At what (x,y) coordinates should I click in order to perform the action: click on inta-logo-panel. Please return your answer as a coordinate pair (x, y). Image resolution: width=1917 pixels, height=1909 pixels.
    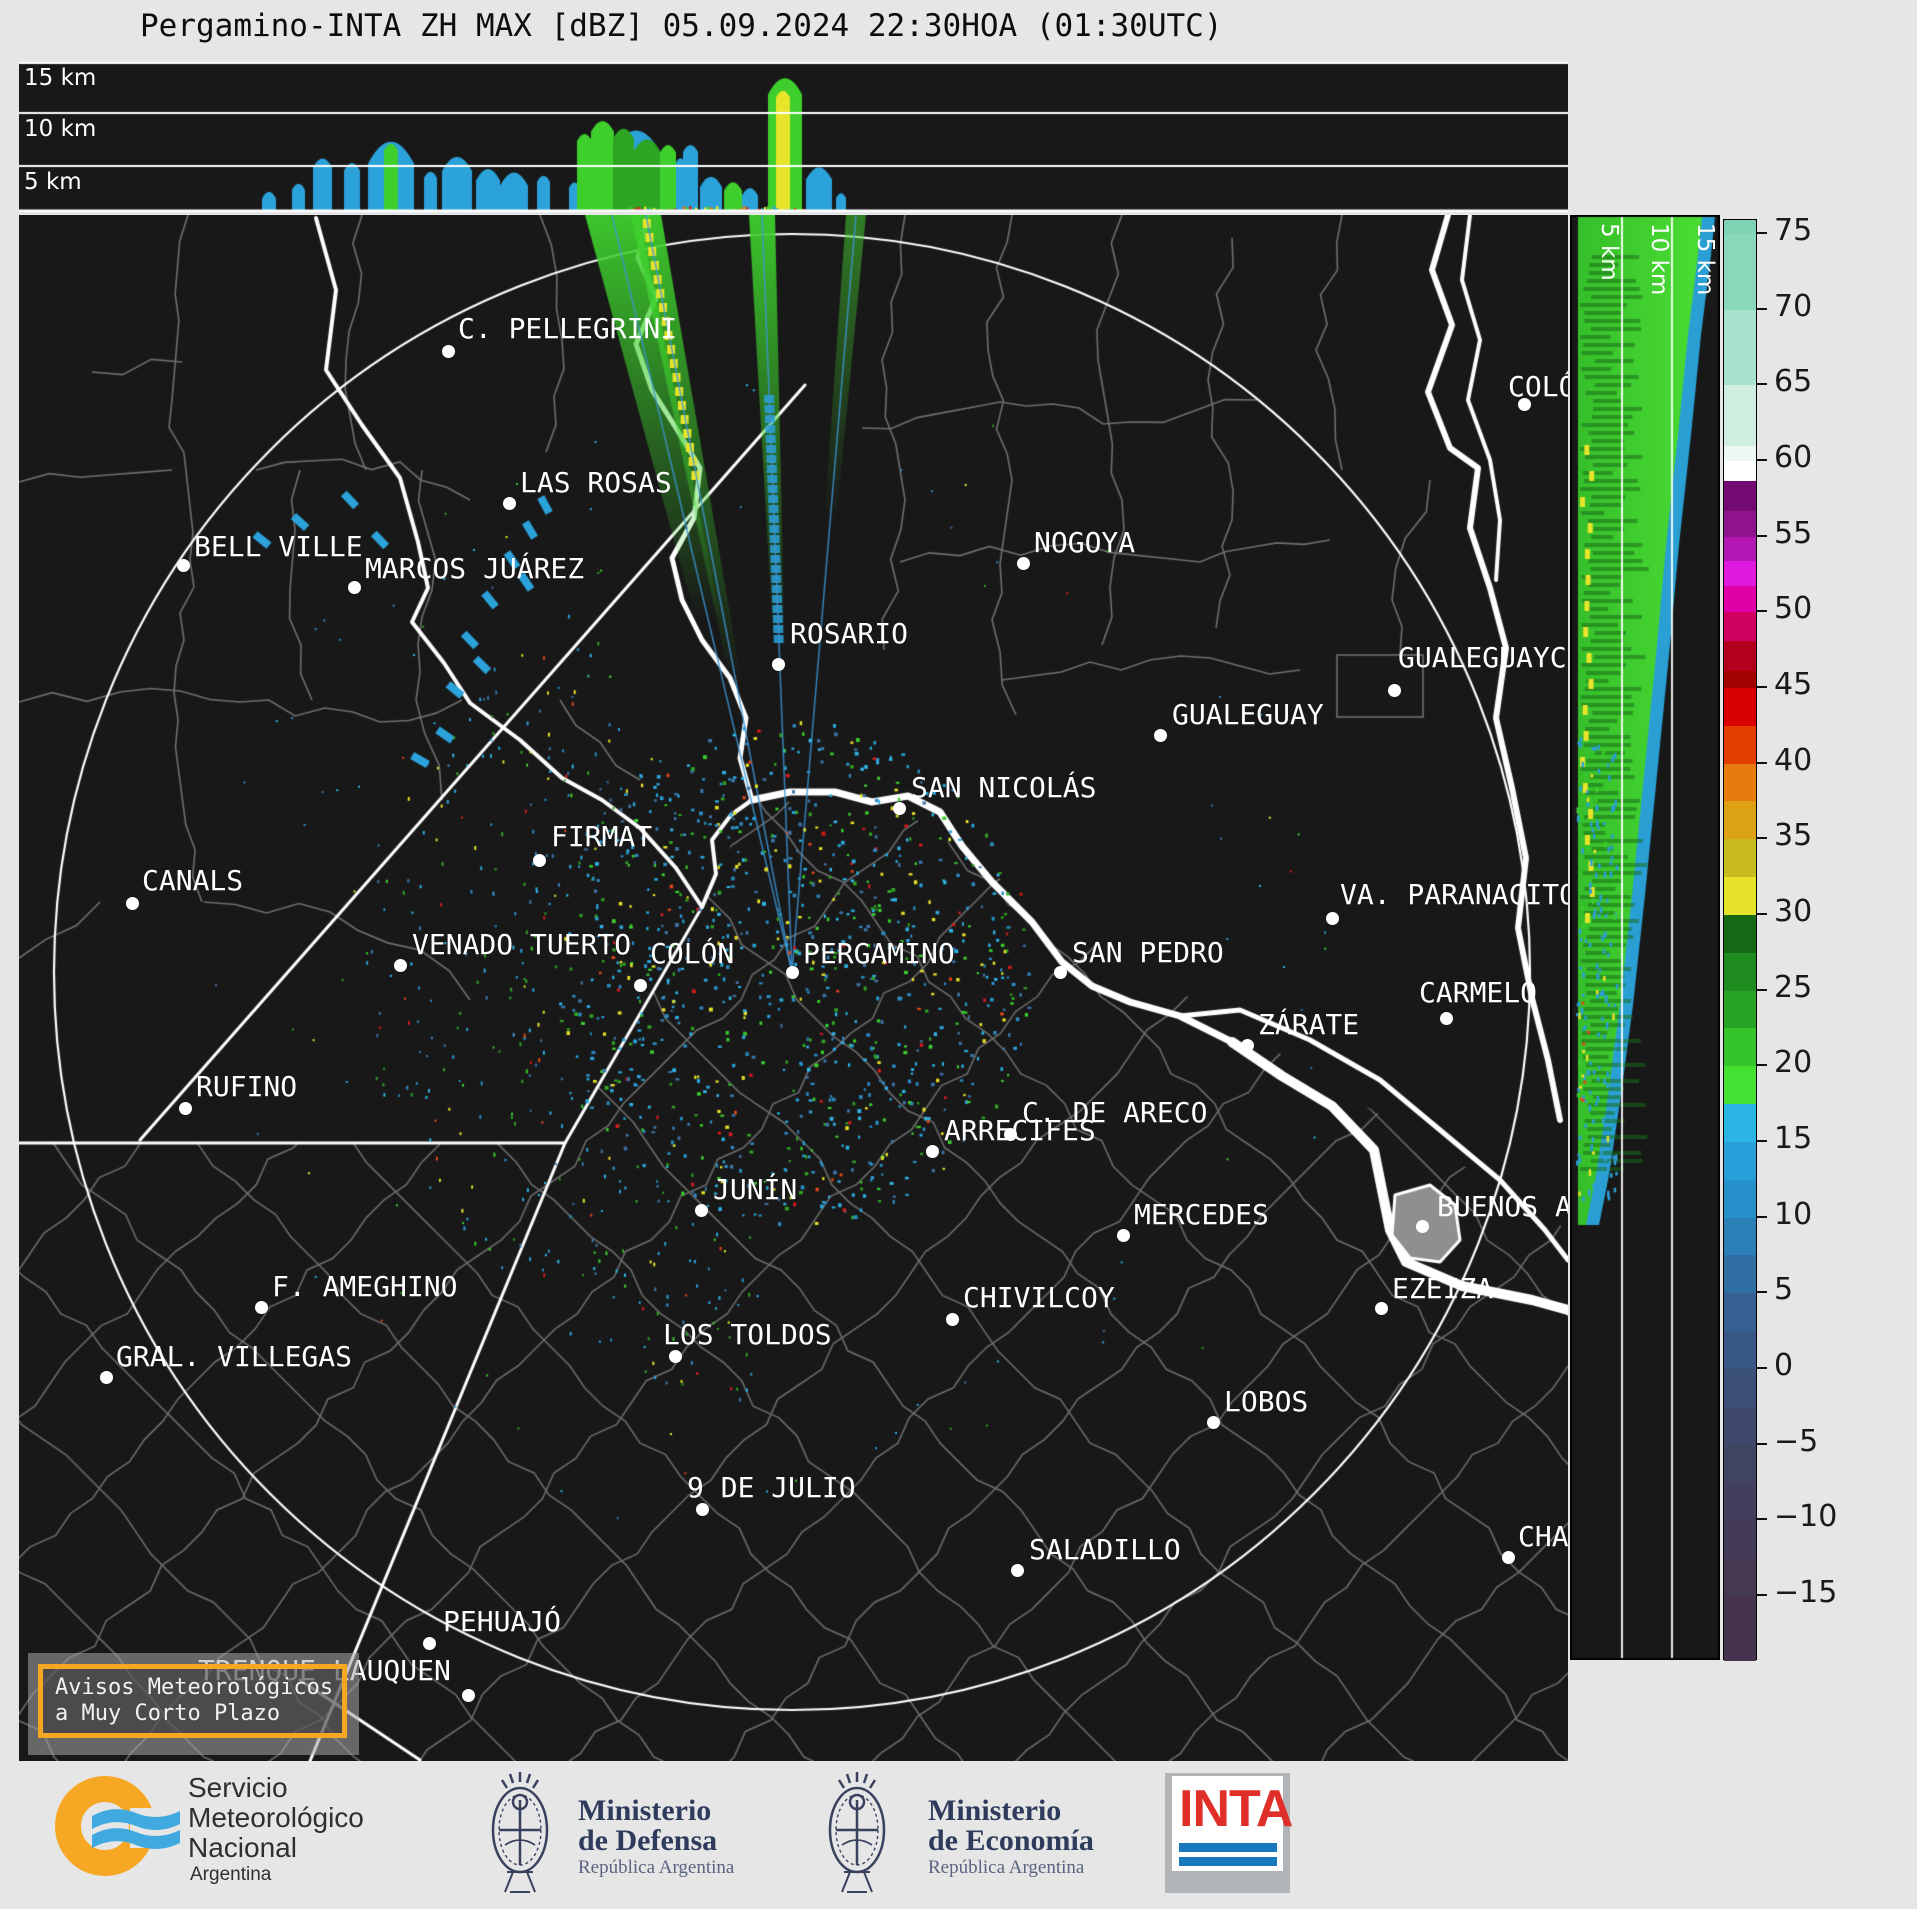
    Looking at the image, I should click on (1227, 1823).